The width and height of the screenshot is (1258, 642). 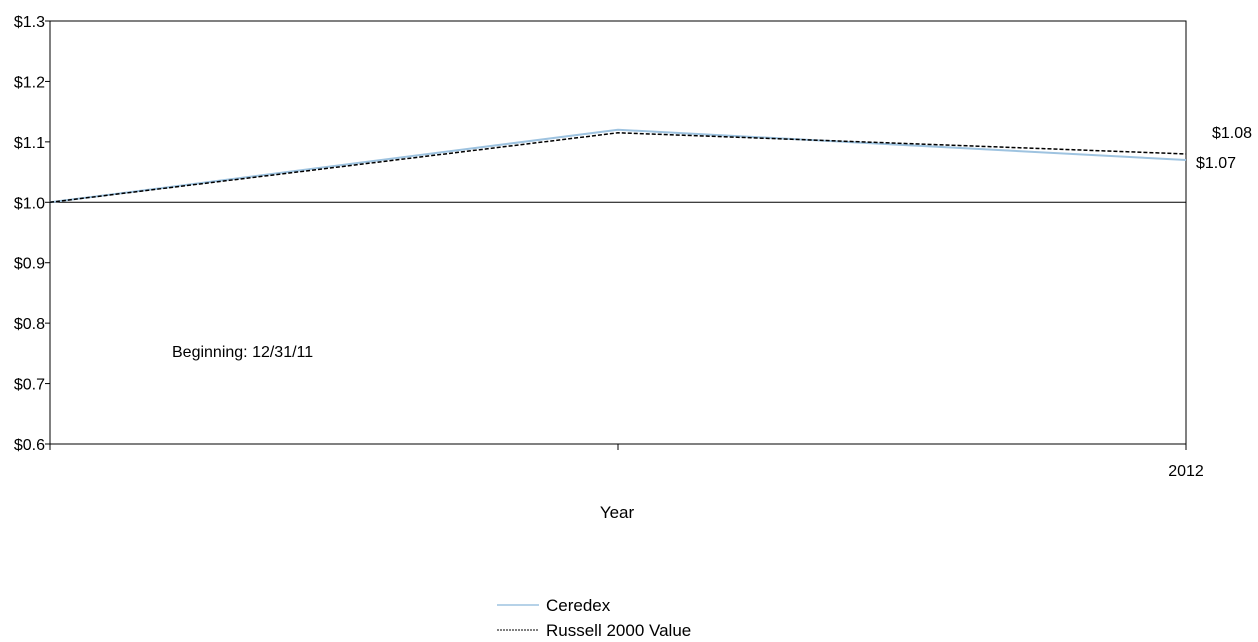 I want to click on y-tick-label: $0.6, so click(x=29, y=445).